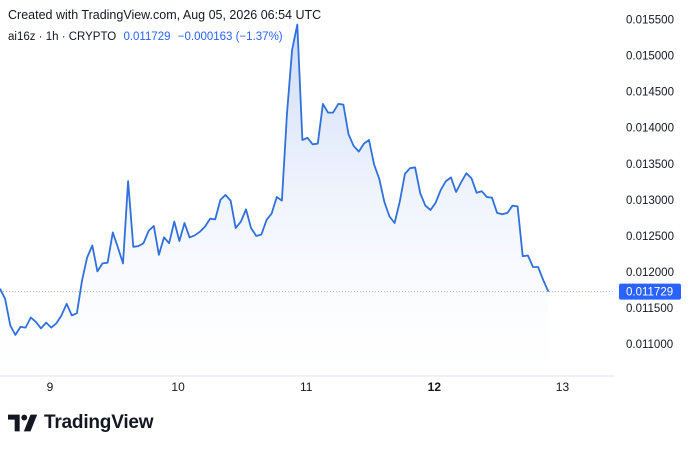  I want to click on price-tick-label: 0.015500, so click(650, 20).